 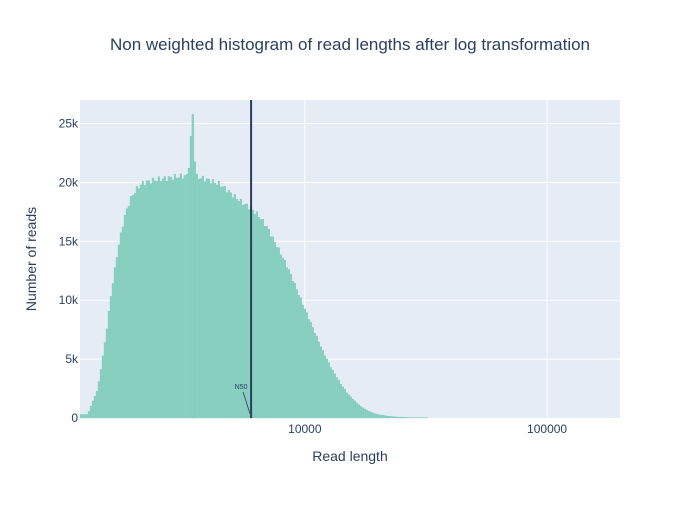 I want to click on y-tick-label: 5k, so click(x=72, y=359).